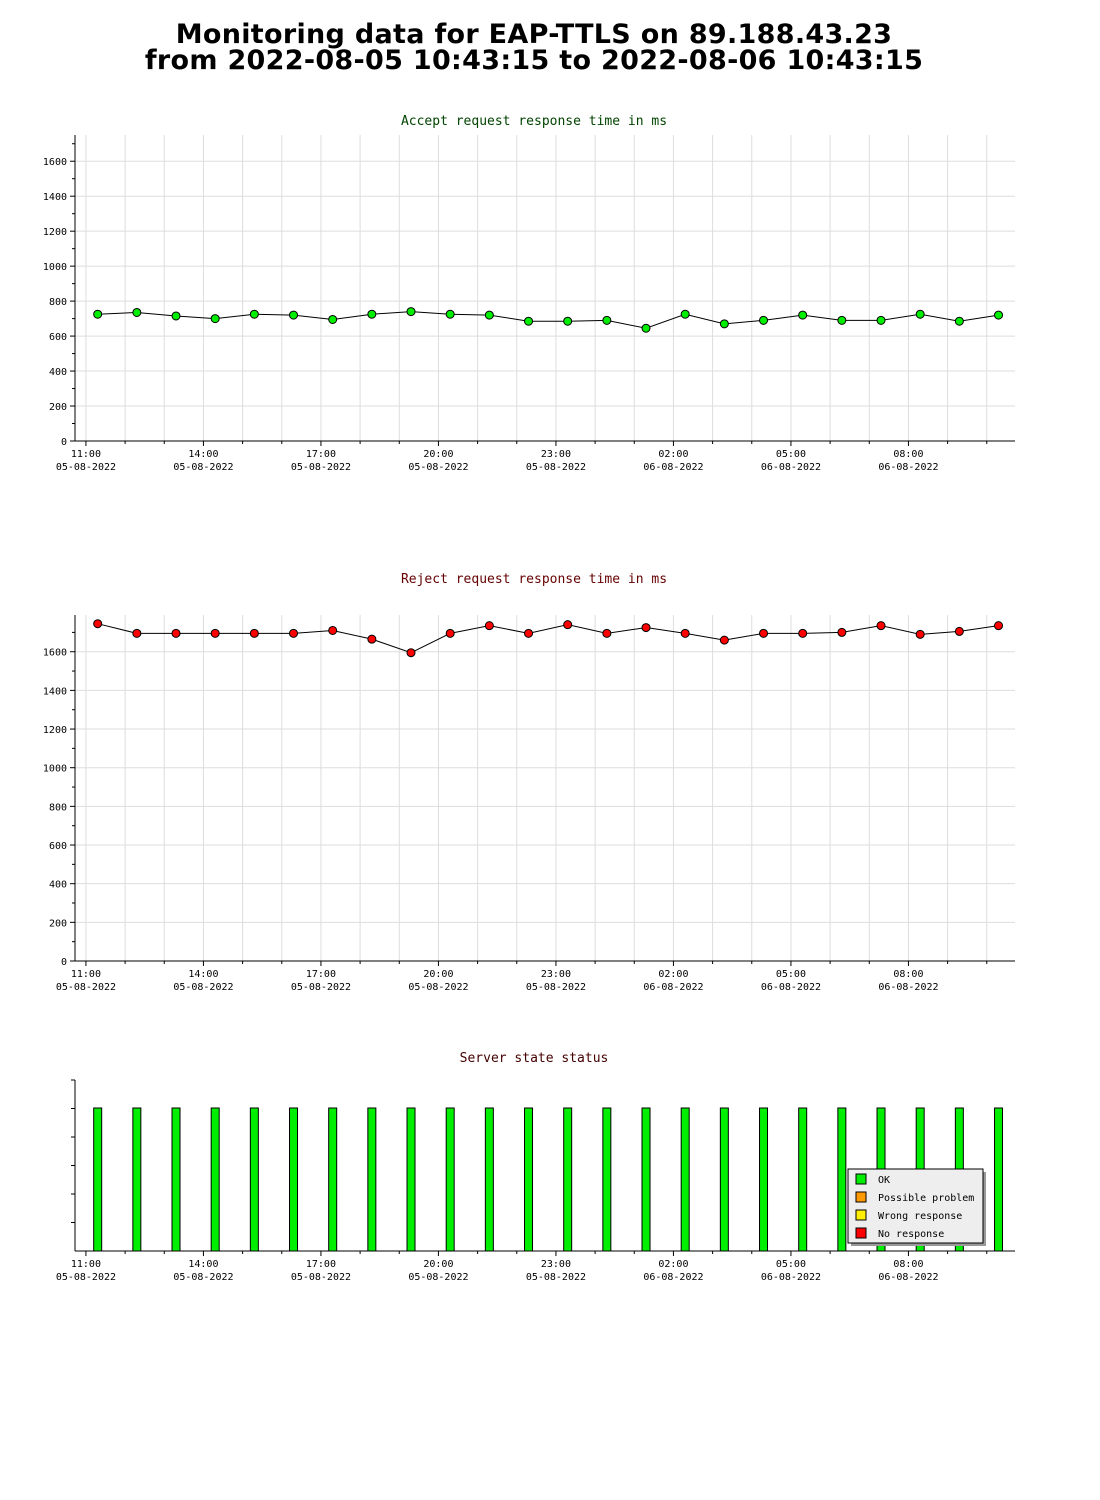  I want to click on legend-label: Possible problem, so click(926, 1198).